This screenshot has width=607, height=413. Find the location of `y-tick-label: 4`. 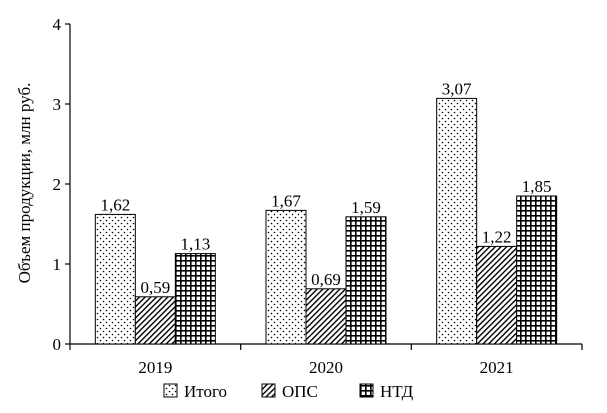

y-tick-label: 4 is located at coordinates (57, 24).